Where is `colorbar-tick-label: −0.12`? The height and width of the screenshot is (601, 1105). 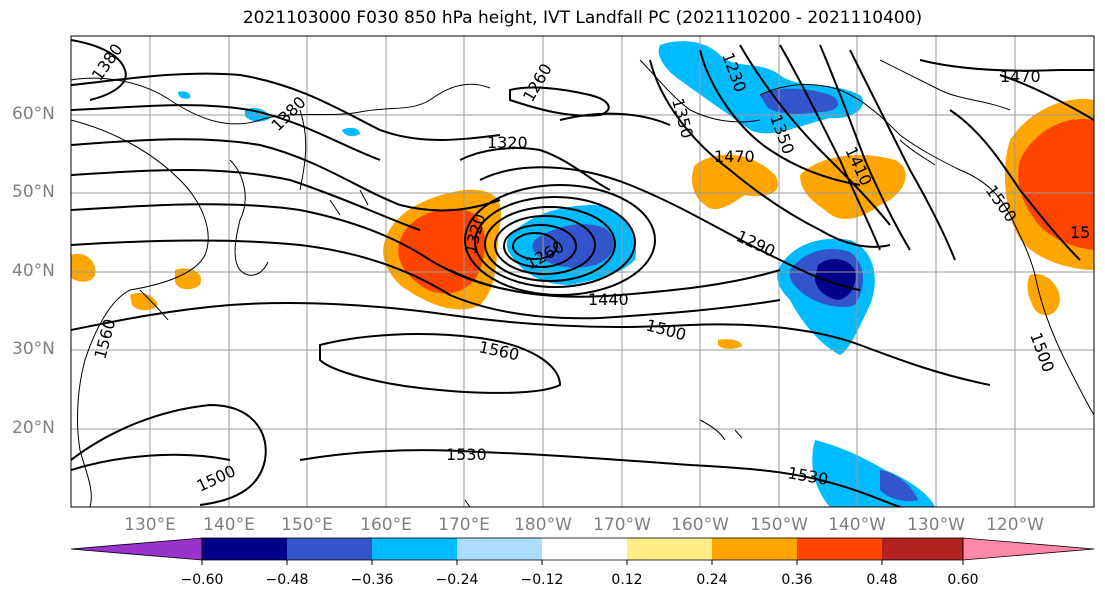
colorbar-tick-label: −0.12 is located at coordinates (542, 580).